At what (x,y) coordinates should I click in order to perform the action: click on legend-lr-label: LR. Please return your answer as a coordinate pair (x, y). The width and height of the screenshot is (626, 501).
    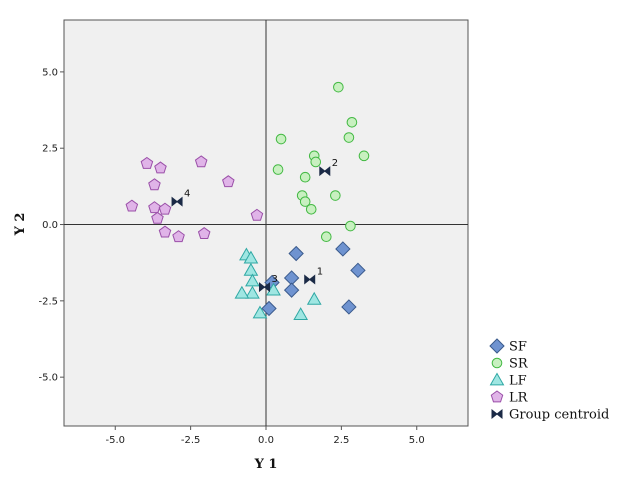
    Looking at the image, I should click on (519, 398).